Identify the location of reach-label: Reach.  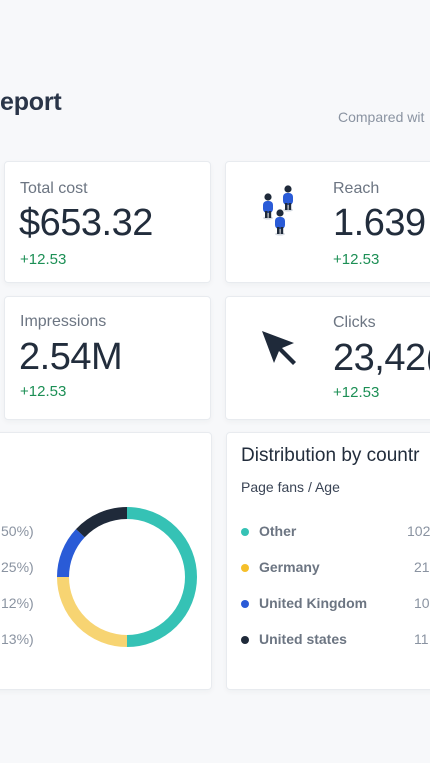
(356, 188).